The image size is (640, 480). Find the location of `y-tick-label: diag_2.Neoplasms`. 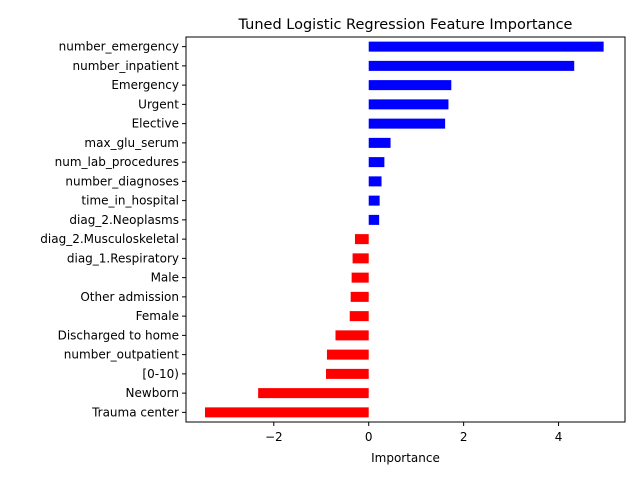

y-tick-label: diag_2.Neoplasms is located at coordinates (124, 220).